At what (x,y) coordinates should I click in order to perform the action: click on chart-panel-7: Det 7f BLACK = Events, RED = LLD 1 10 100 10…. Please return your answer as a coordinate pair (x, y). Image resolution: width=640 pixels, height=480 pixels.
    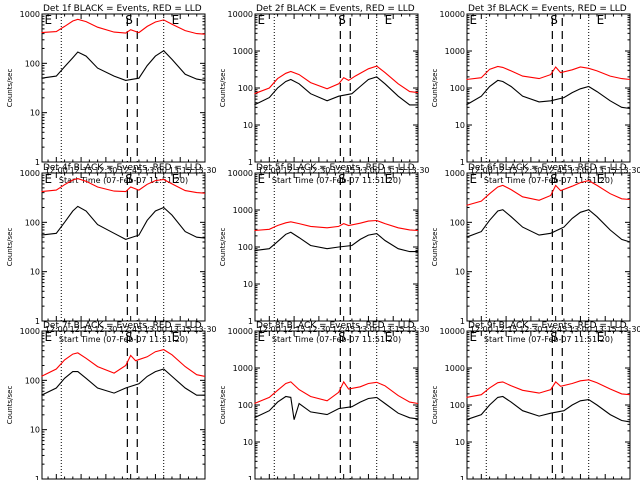
    Looking at the image, I should click on (106, 400).